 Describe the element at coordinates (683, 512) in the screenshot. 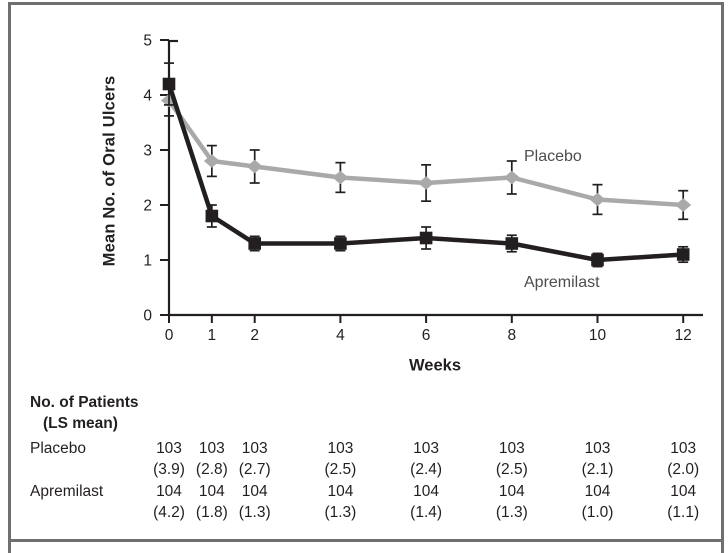

I see `ls-mean-value: (1.1)` at that location.